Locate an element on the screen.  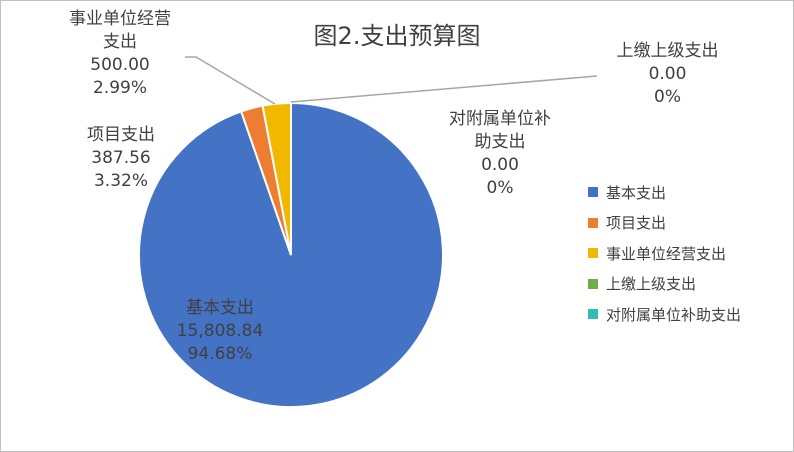
legend-label: 事业单位经营支出 is located at coordinates (666, 253).